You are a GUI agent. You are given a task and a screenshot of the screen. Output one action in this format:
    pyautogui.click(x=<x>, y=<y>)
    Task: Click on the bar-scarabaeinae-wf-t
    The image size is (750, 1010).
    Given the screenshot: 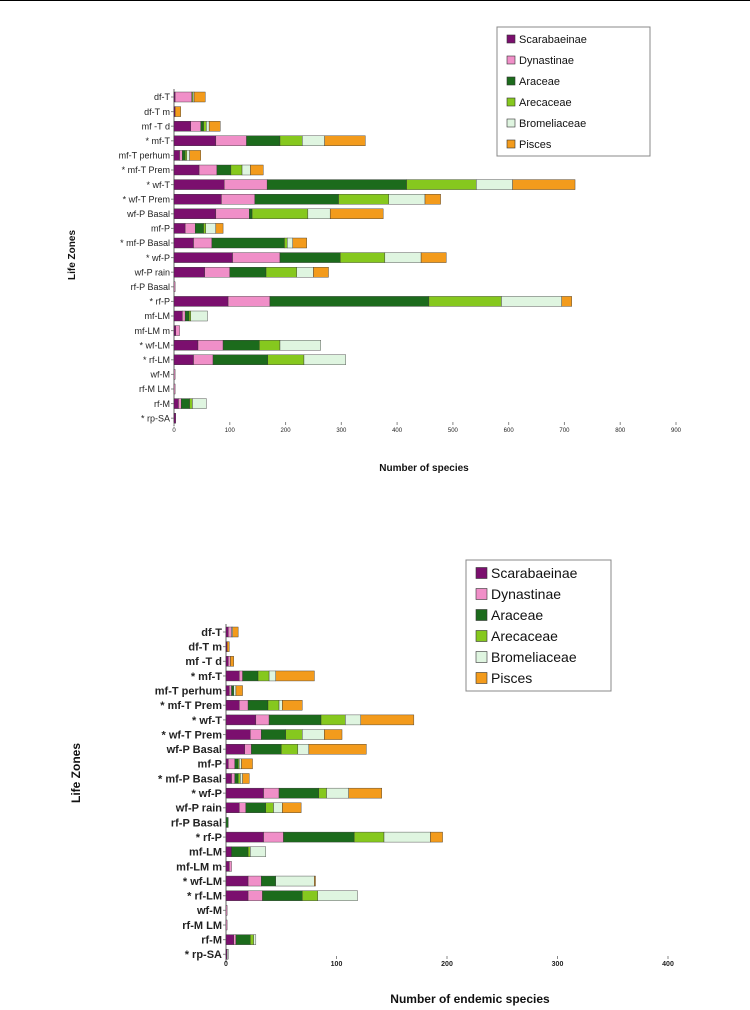 What is the action you would take?
    pyautogui.click(x=199, y=184)
    